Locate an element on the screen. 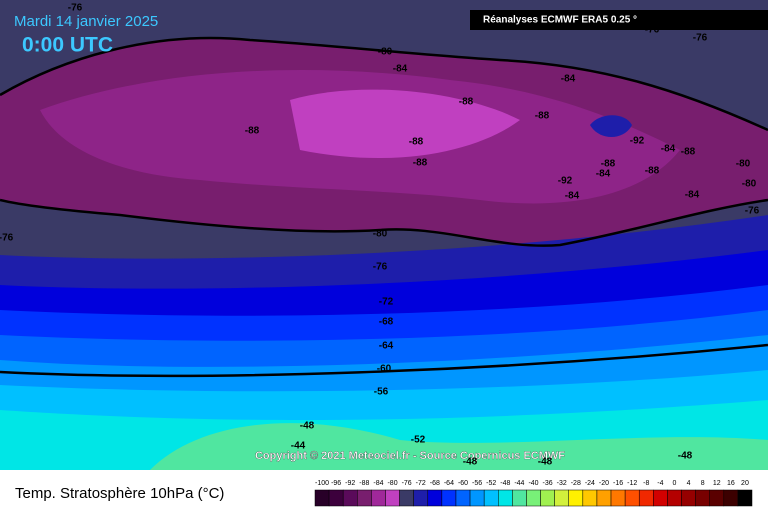  time-label: 0:00 UTC is located at coordinates (67, 45).